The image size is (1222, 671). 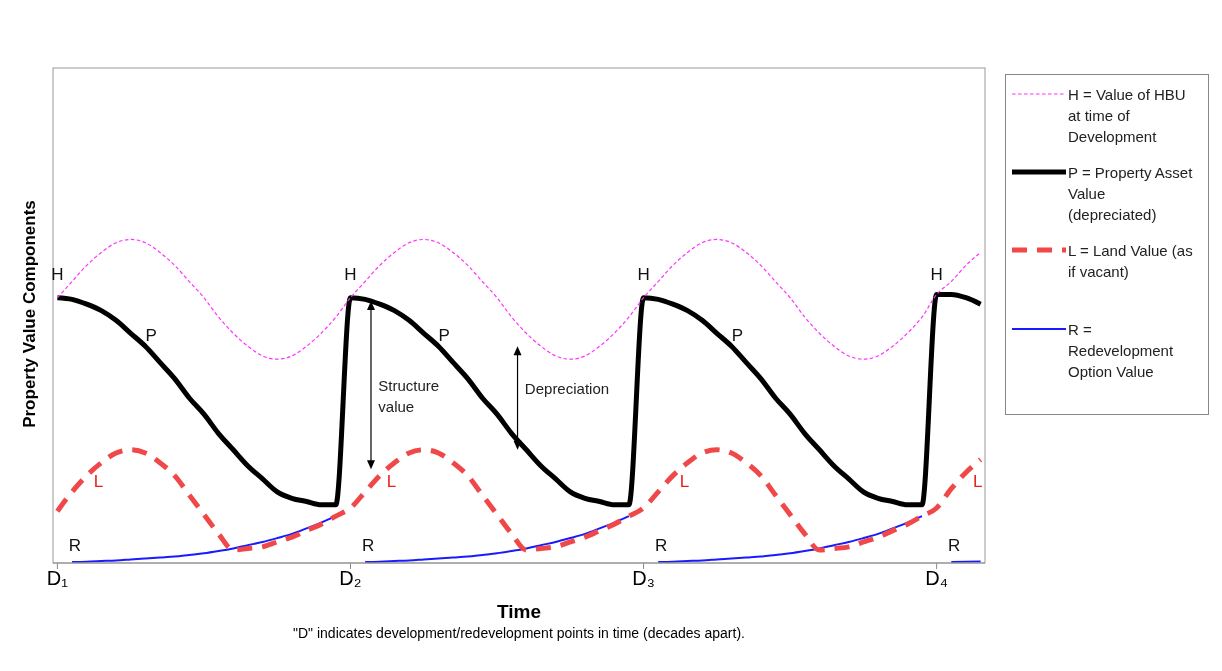 I want to click on annotation: Depreciation, so click(x=567, y=389).